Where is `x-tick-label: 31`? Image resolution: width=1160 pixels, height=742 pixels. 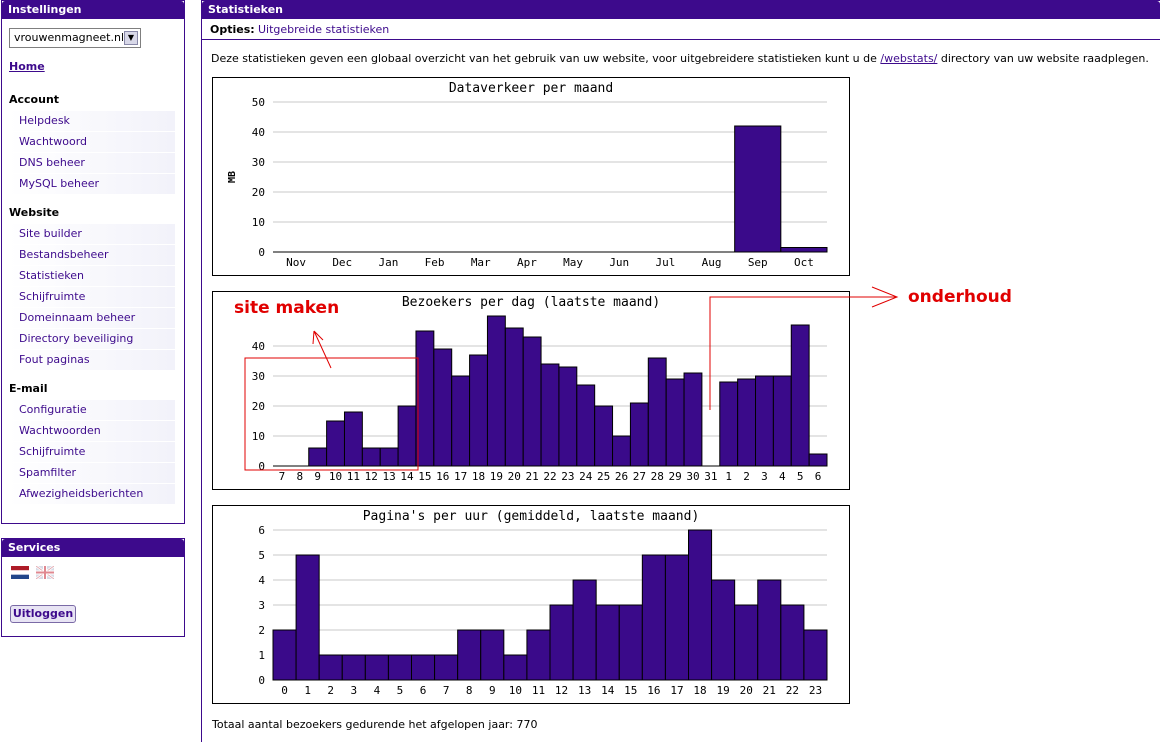
x-tick-label: 31 is located at coordinates (710, 476).